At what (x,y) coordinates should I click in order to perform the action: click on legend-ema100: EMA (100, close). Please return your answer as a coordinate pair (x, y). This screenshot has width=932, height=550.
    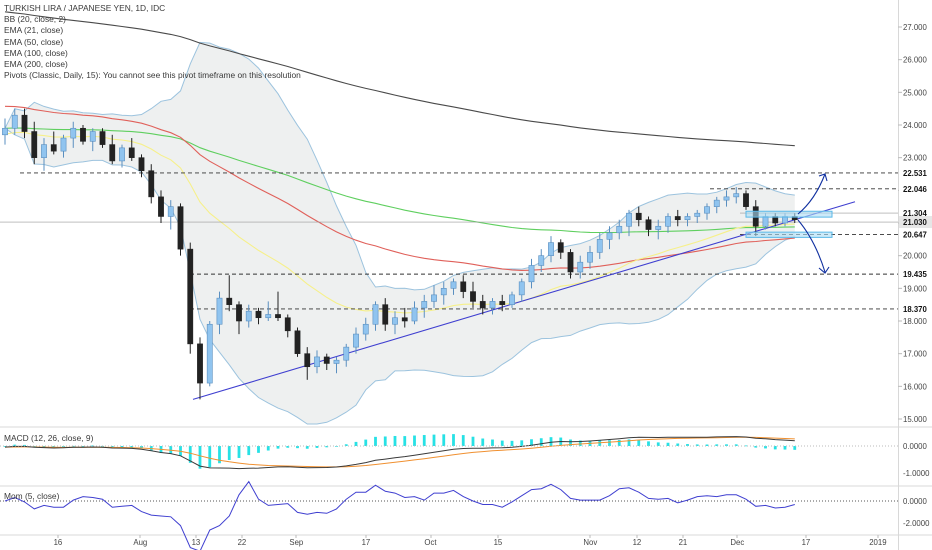
    Looking at the image, I should click on (36, 52).